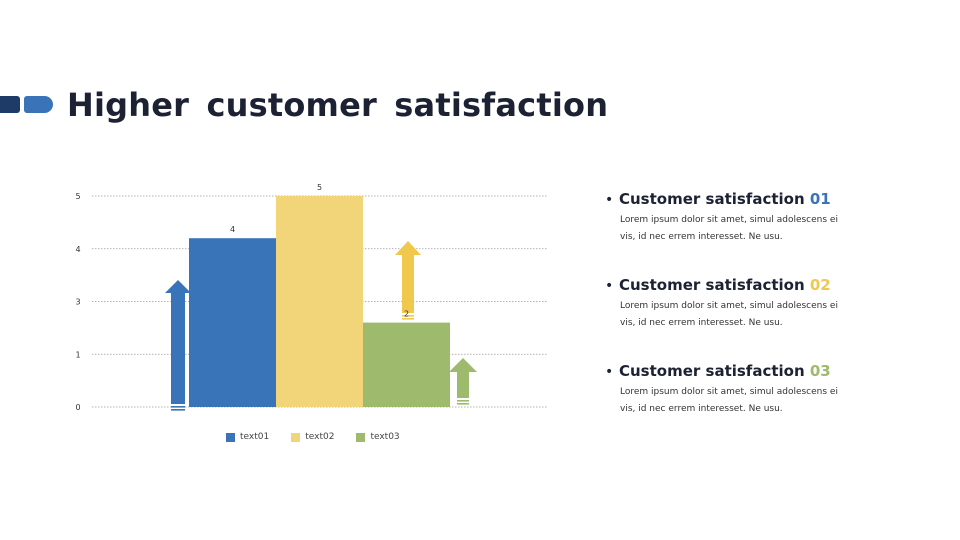 The image size is (960, 540). Describe the element at coordinates (38, 104) in the screenshot. I see `title-accent-pill` at that location.